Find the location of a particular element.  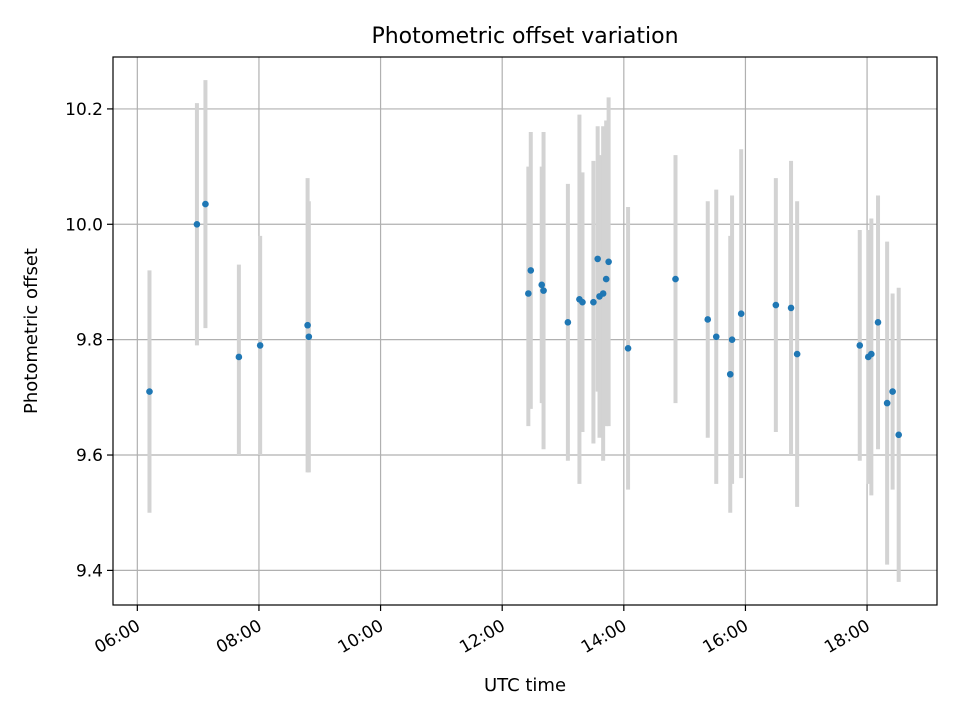

y-axis-ticks: 9.4 9.6 9.8 10.0 10.2 is located at coordinates (89, 340).